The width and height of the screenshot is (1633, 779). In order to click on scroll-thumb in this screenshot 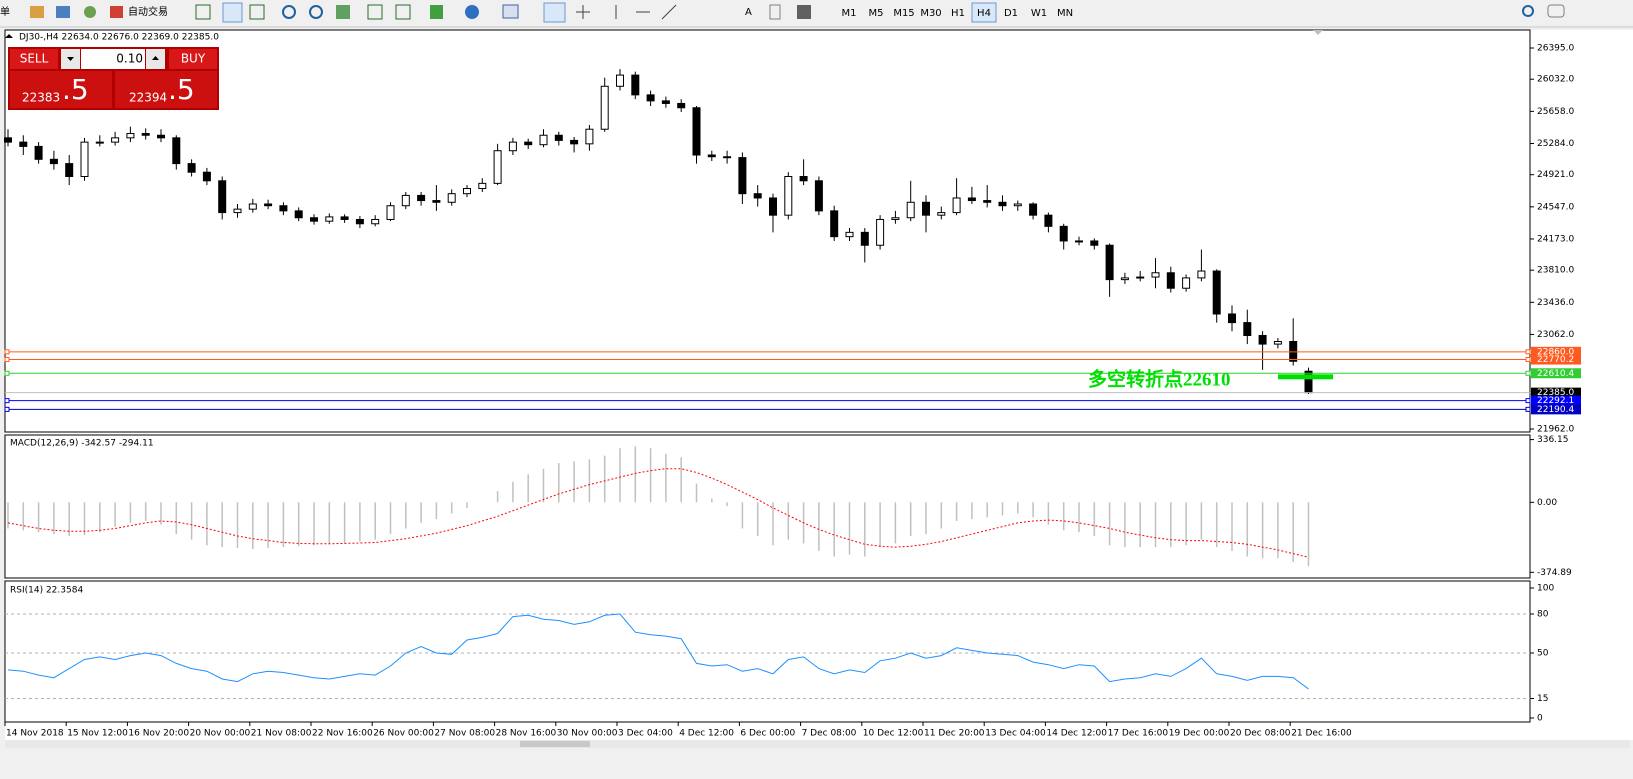, I will do `click(555, 744)`.